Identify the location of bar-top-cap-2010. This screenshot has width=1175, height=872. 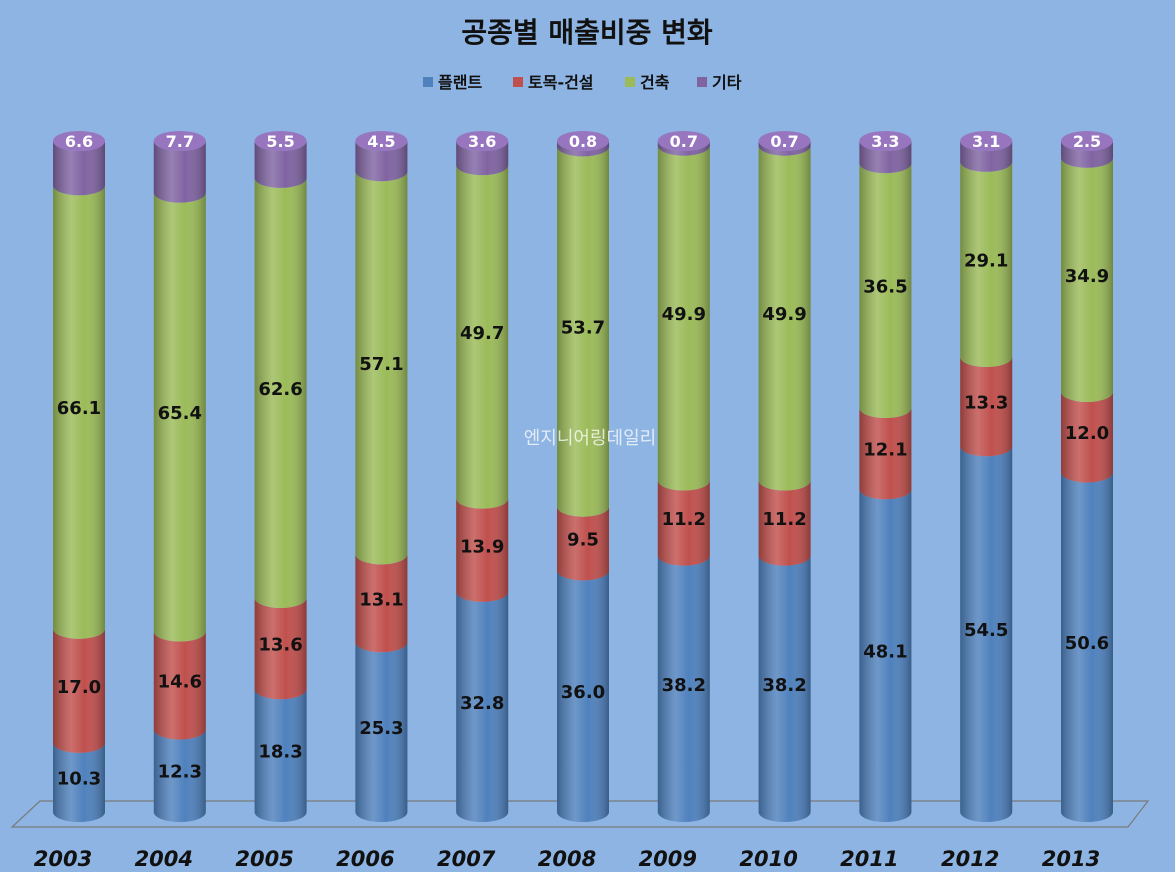
(784, 141).